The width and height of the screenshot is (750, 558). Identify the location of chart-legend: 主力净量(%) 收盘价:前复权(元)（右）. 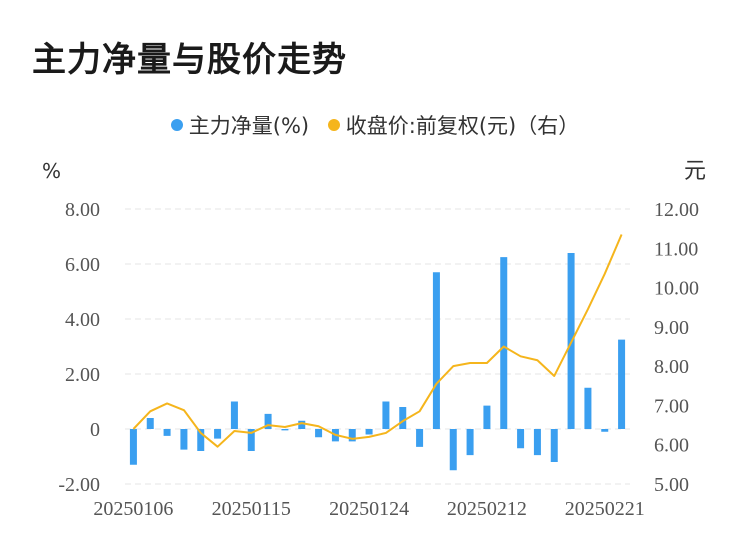
(375, 125).